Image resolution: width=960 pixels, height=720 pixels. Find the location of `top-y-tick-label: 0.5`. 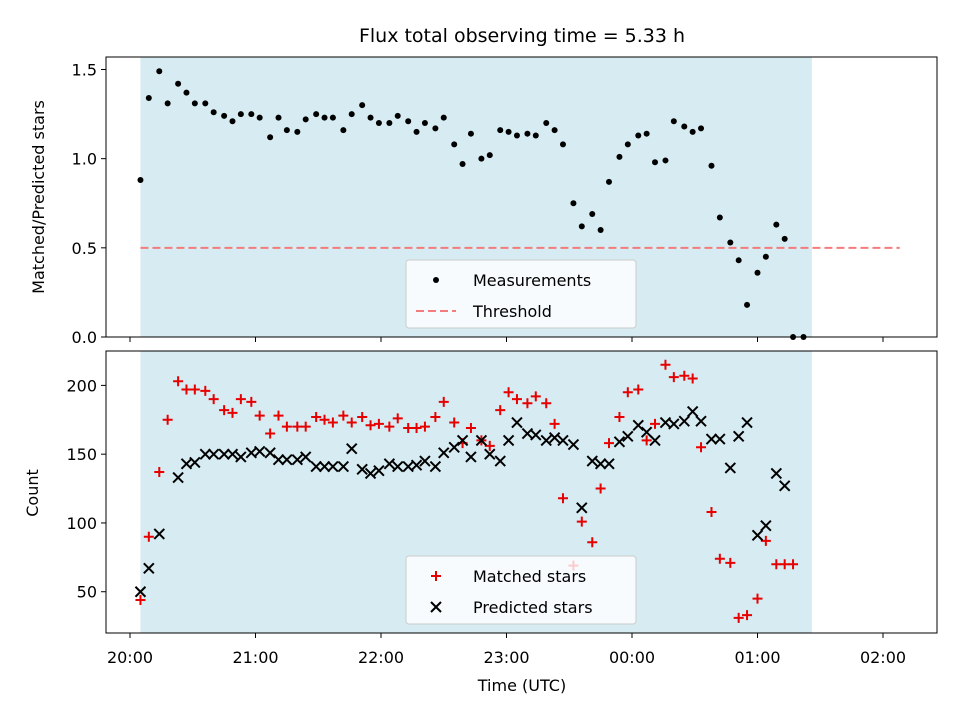

top-y-tick-label: 0.5 is located at coordinates (84, 248).